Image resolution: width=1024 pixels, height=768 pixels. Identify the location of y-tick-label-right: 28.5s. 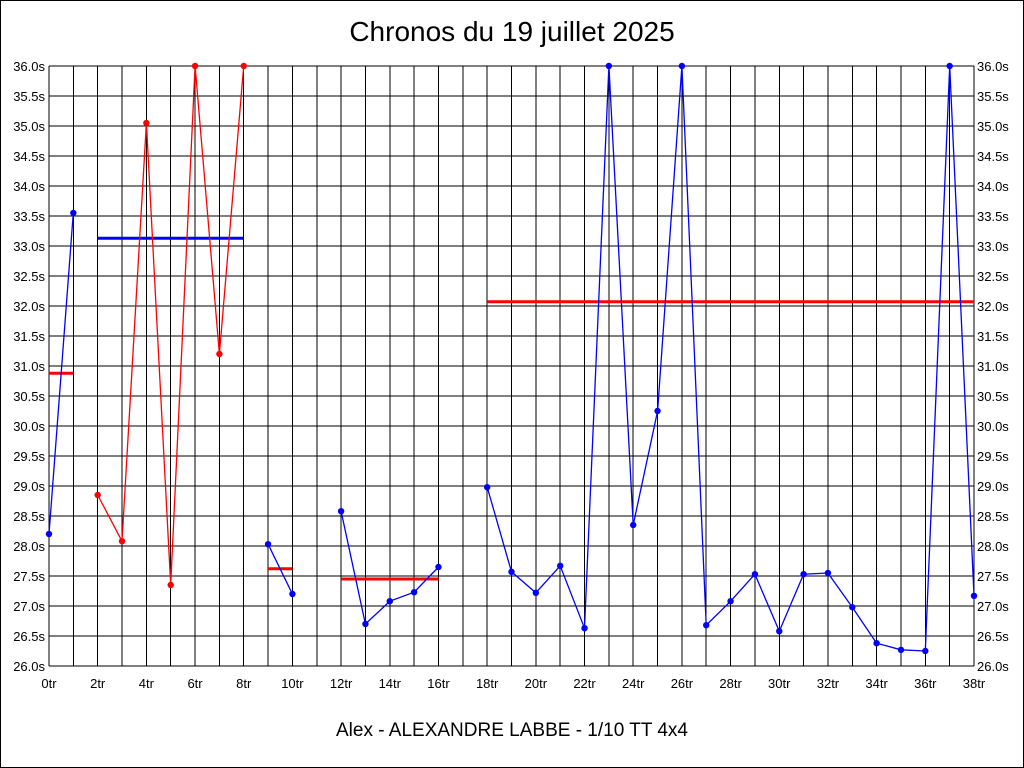
(993, 516).